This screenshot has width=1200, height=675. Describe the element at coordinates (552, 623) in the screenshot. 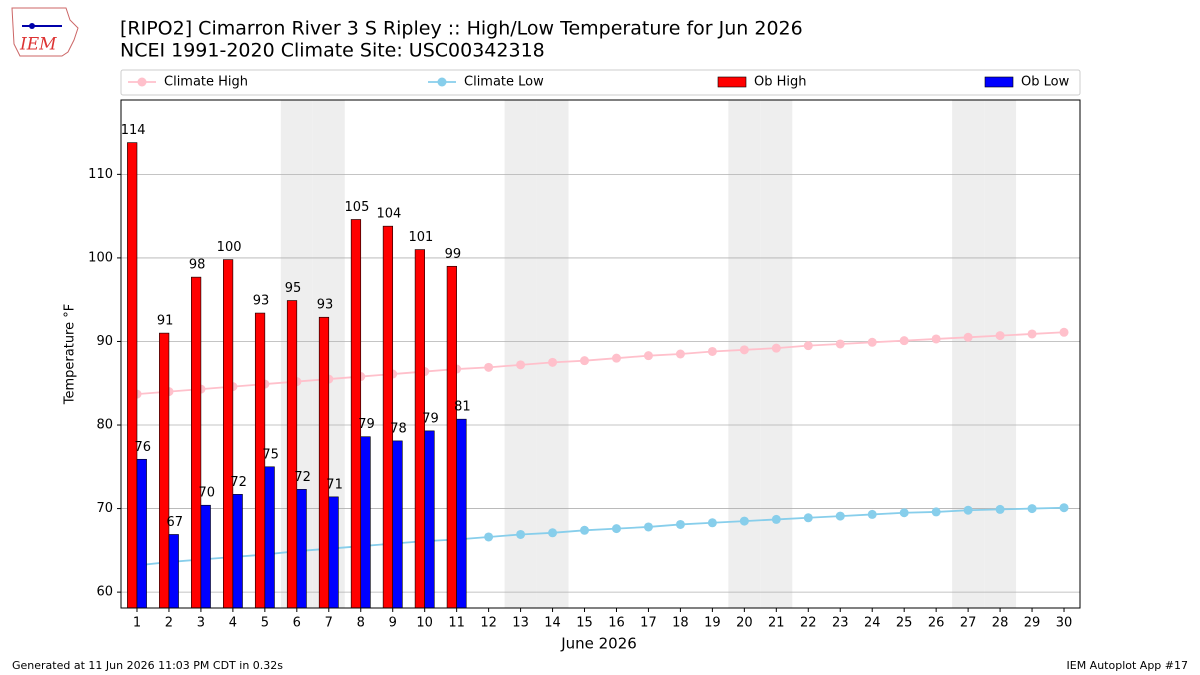

I see `x-tick-label: 14` at that location.